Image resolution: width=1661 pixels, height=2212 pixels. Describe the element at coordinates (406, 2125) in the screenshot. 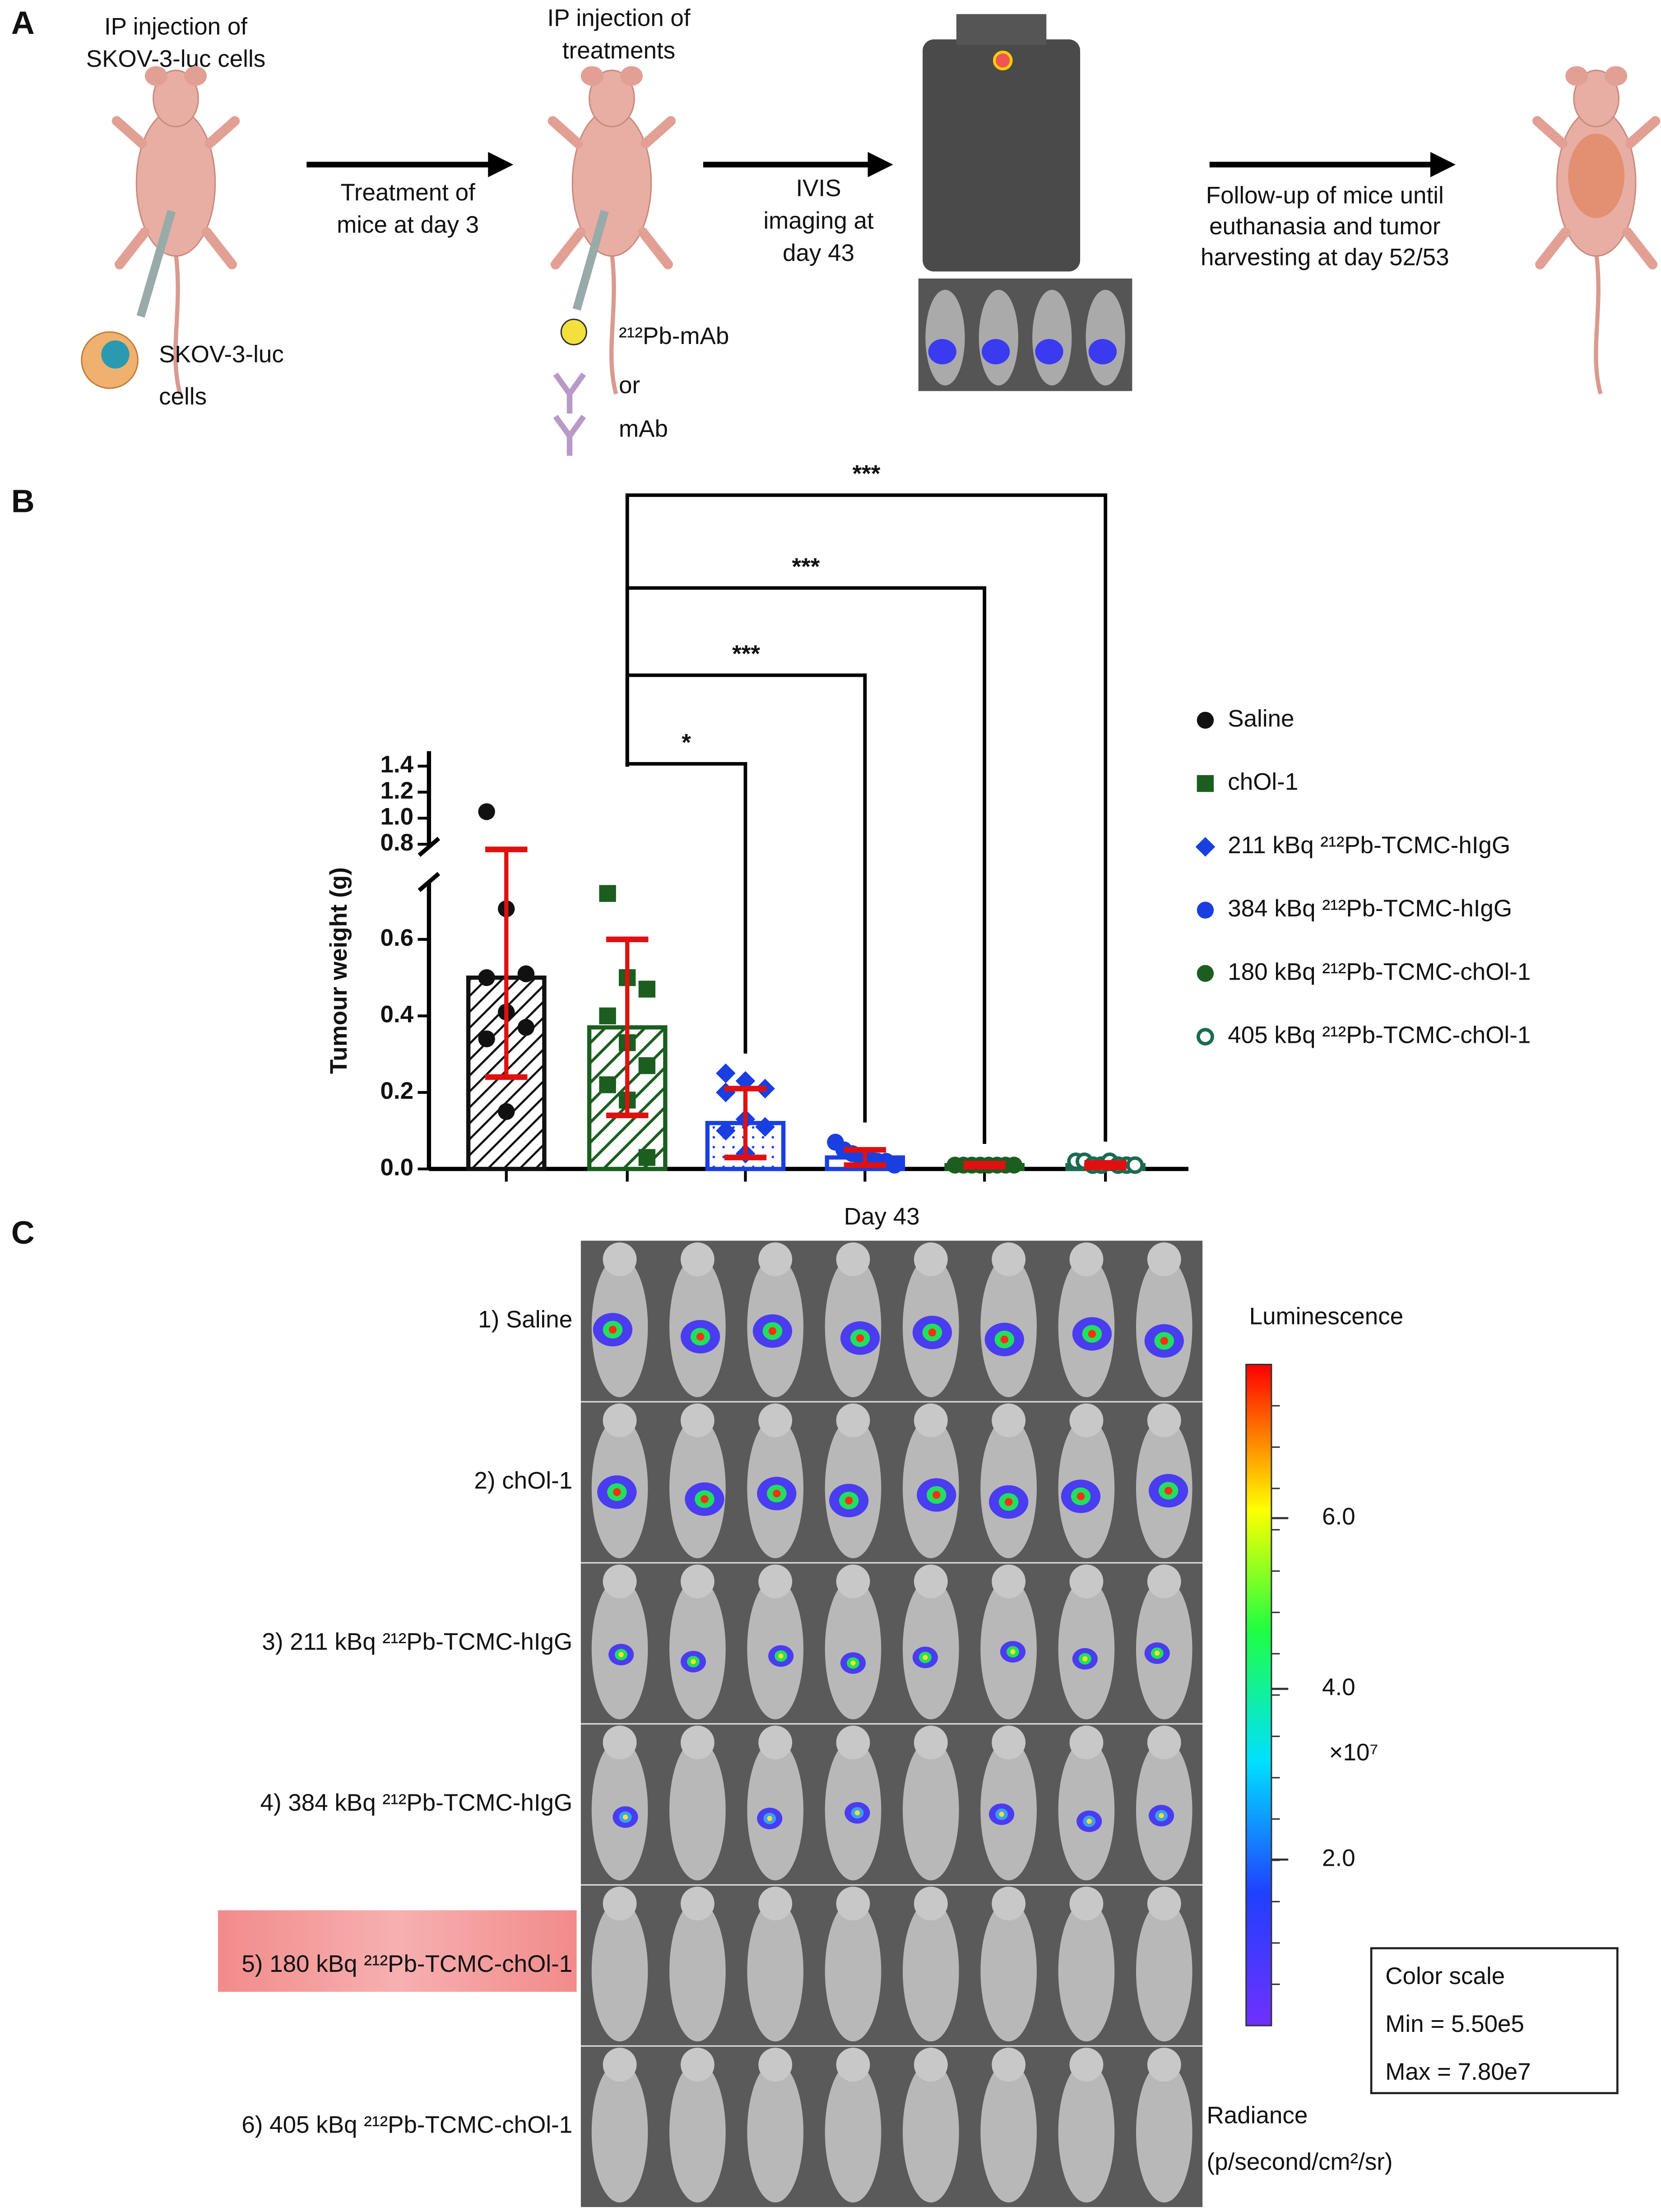

I see `label: 6) 405 kBq ²¹²Pb-TCMC-chOl-1` at that location.